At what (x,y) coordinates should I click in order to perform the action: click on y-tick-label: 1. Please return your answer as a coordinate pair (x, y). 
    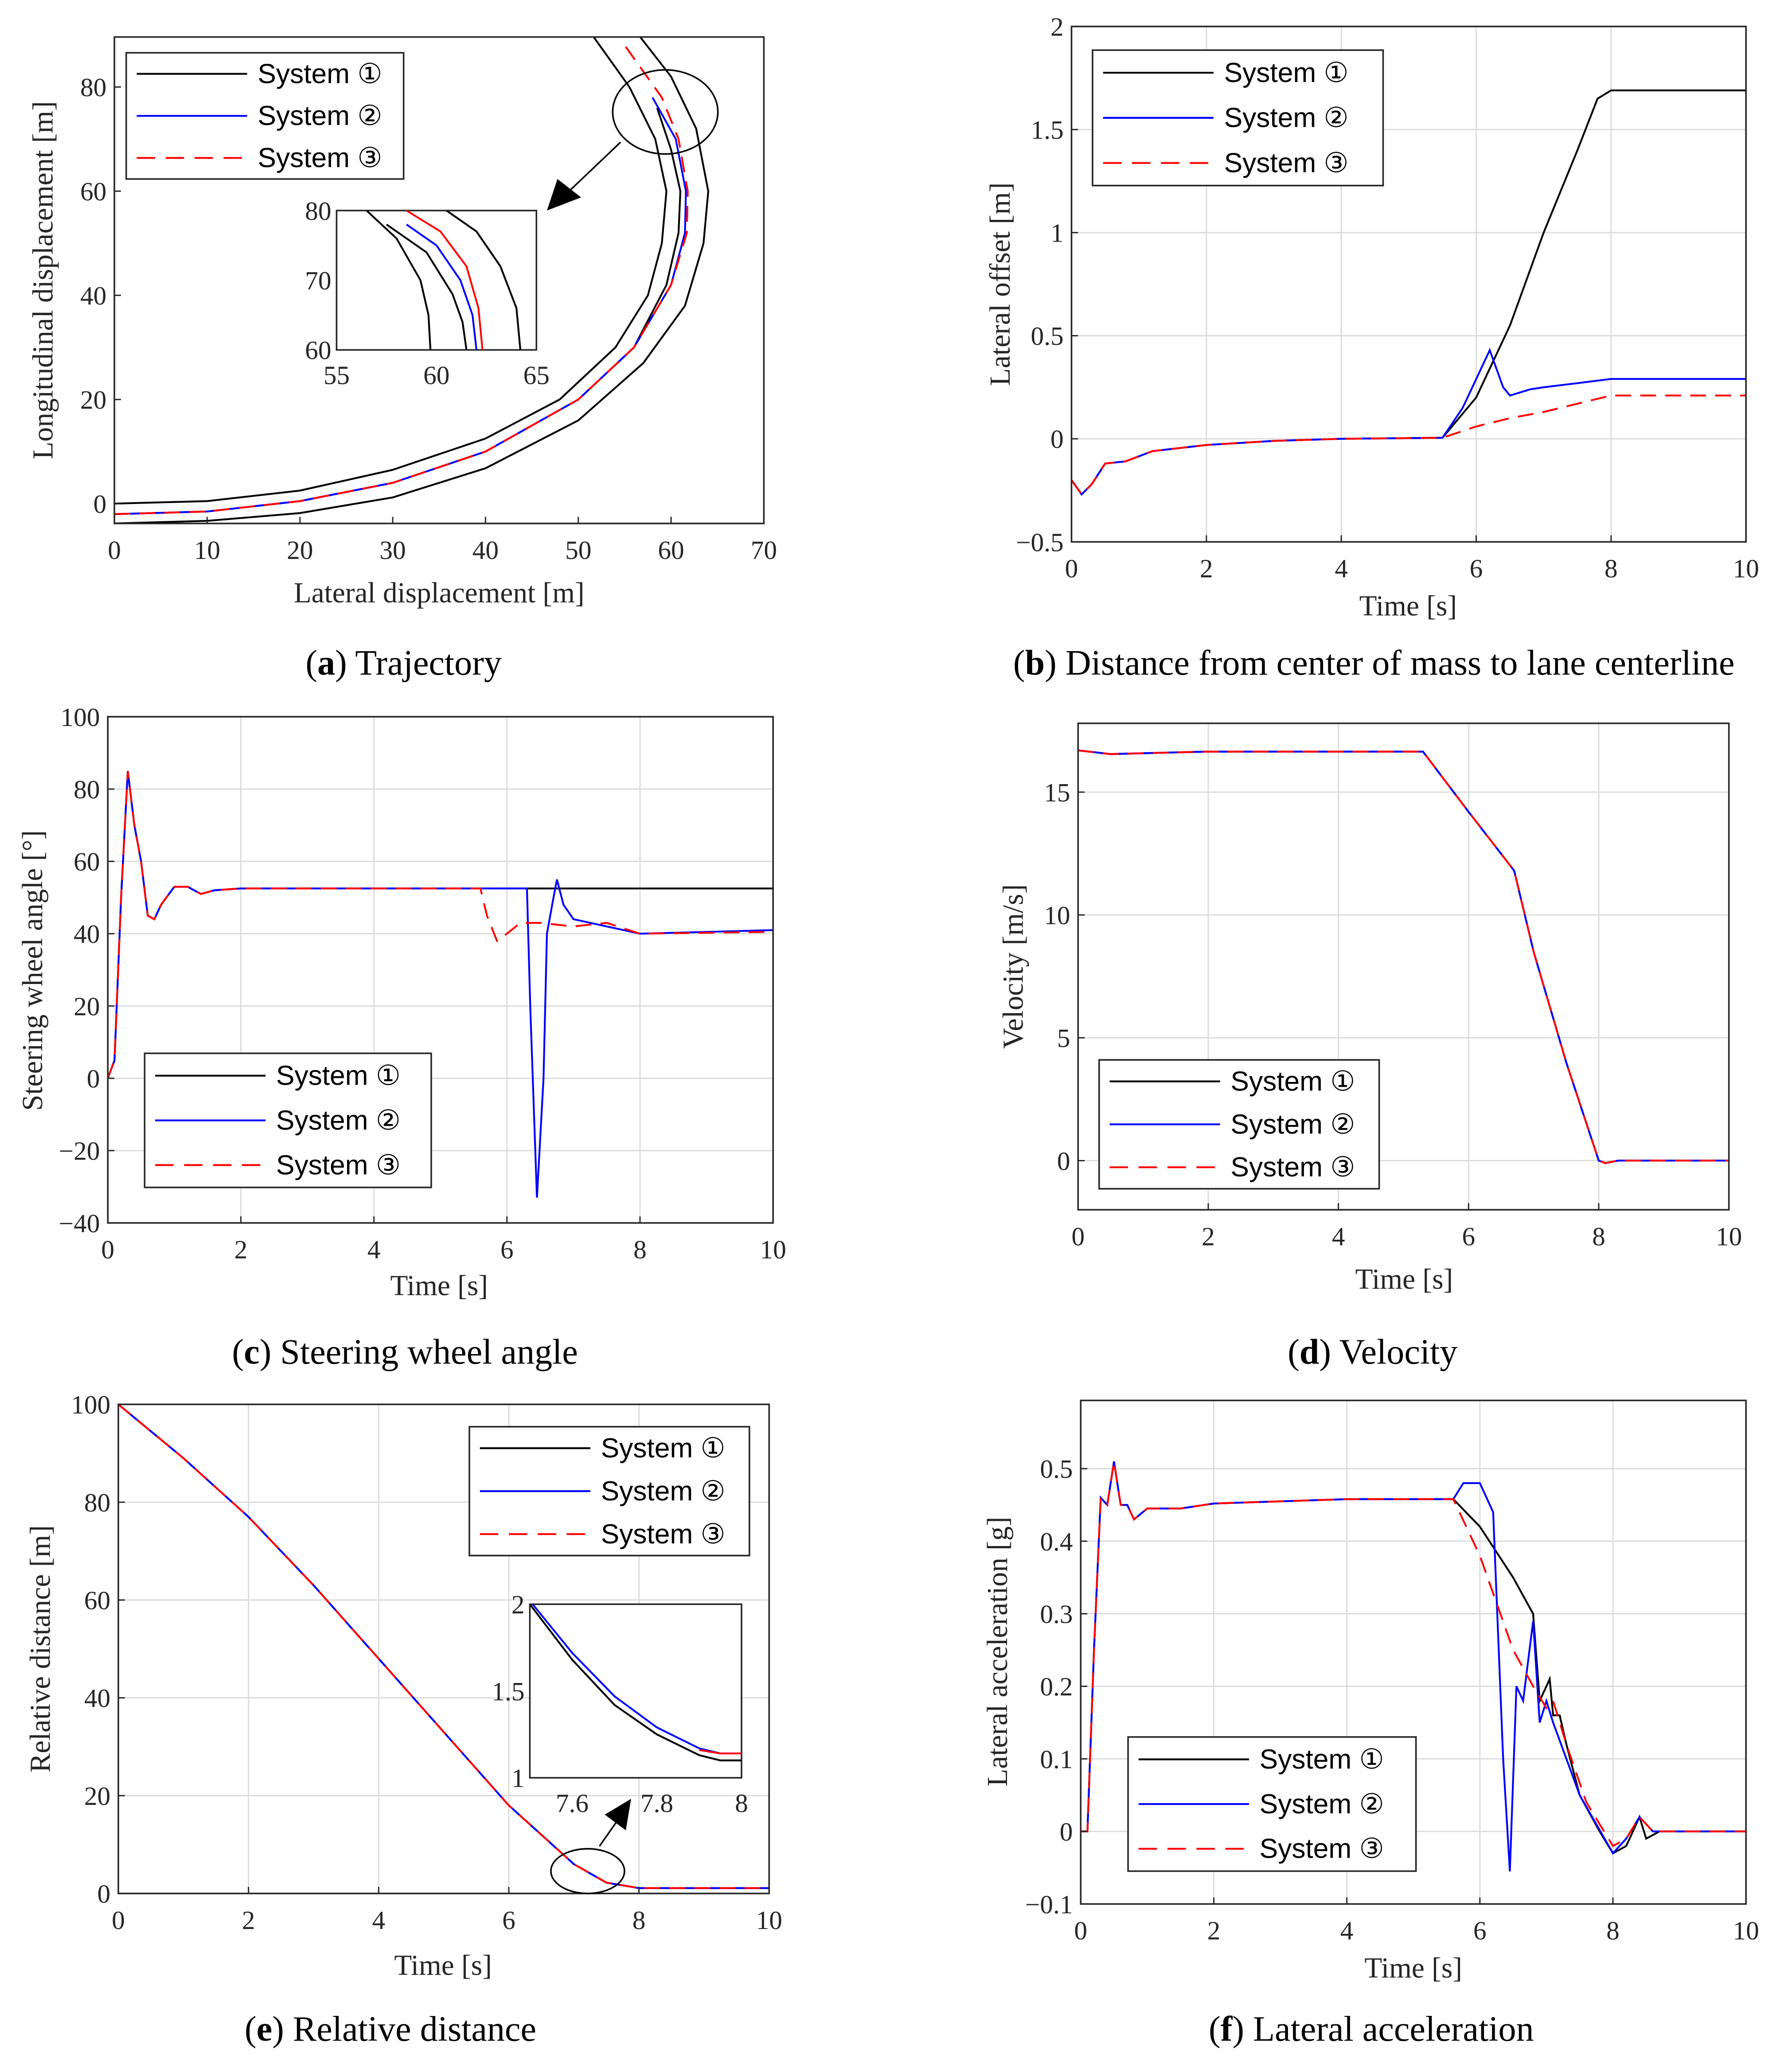
    Looking at the image, I should click on (1057, 234).